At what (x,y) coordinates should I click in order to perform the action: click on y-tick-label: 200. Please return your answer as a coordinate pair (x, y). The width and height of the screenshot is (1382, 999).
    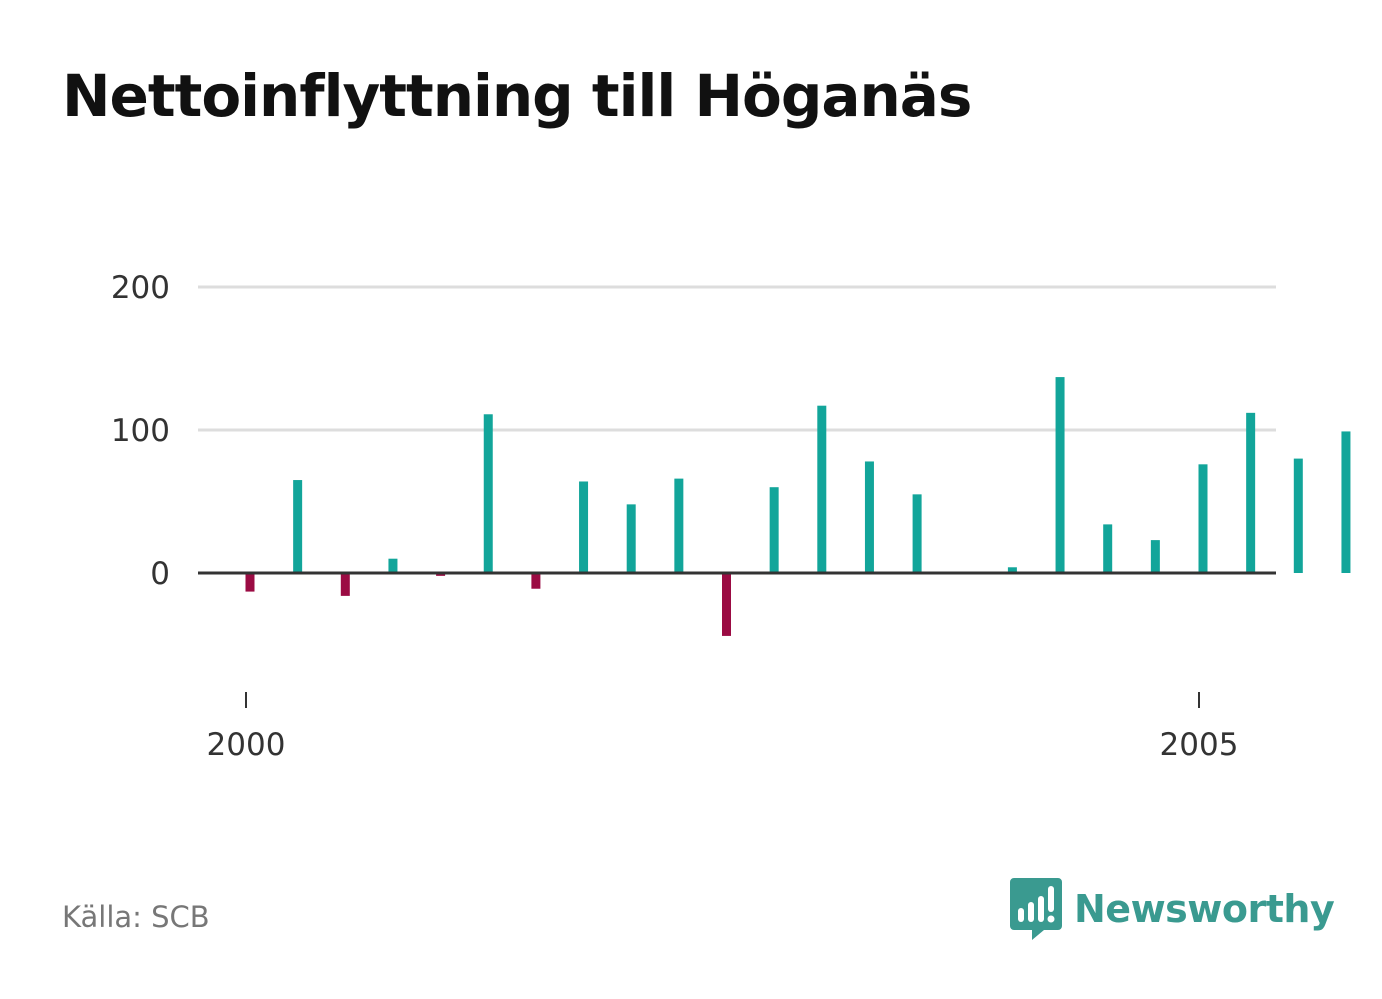
    Looking at the image, I should click on (140, 288).